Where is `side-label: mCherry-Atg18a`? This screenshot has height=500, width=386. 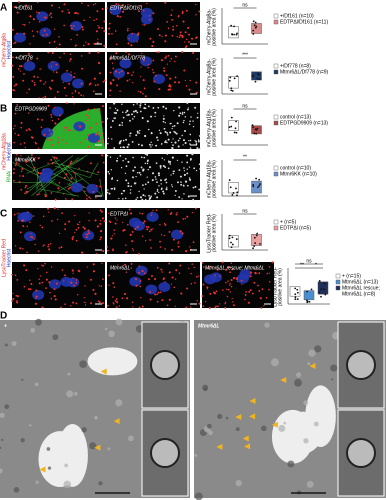 side-label: mCherry-Atg18a is located at coordinates (4, 151).